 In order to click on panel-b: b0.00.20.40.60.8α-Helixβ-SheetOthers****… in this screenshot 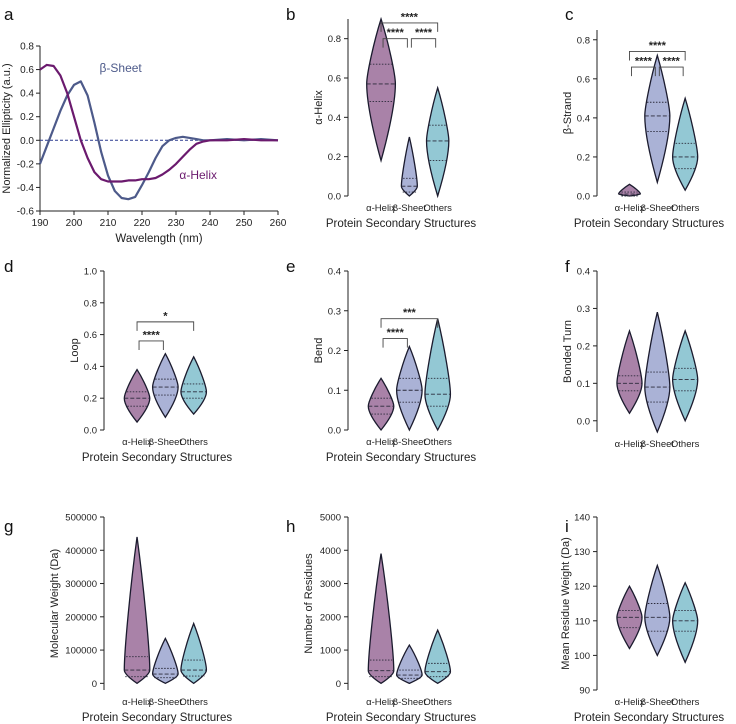, I will do `click(381, 117)`.